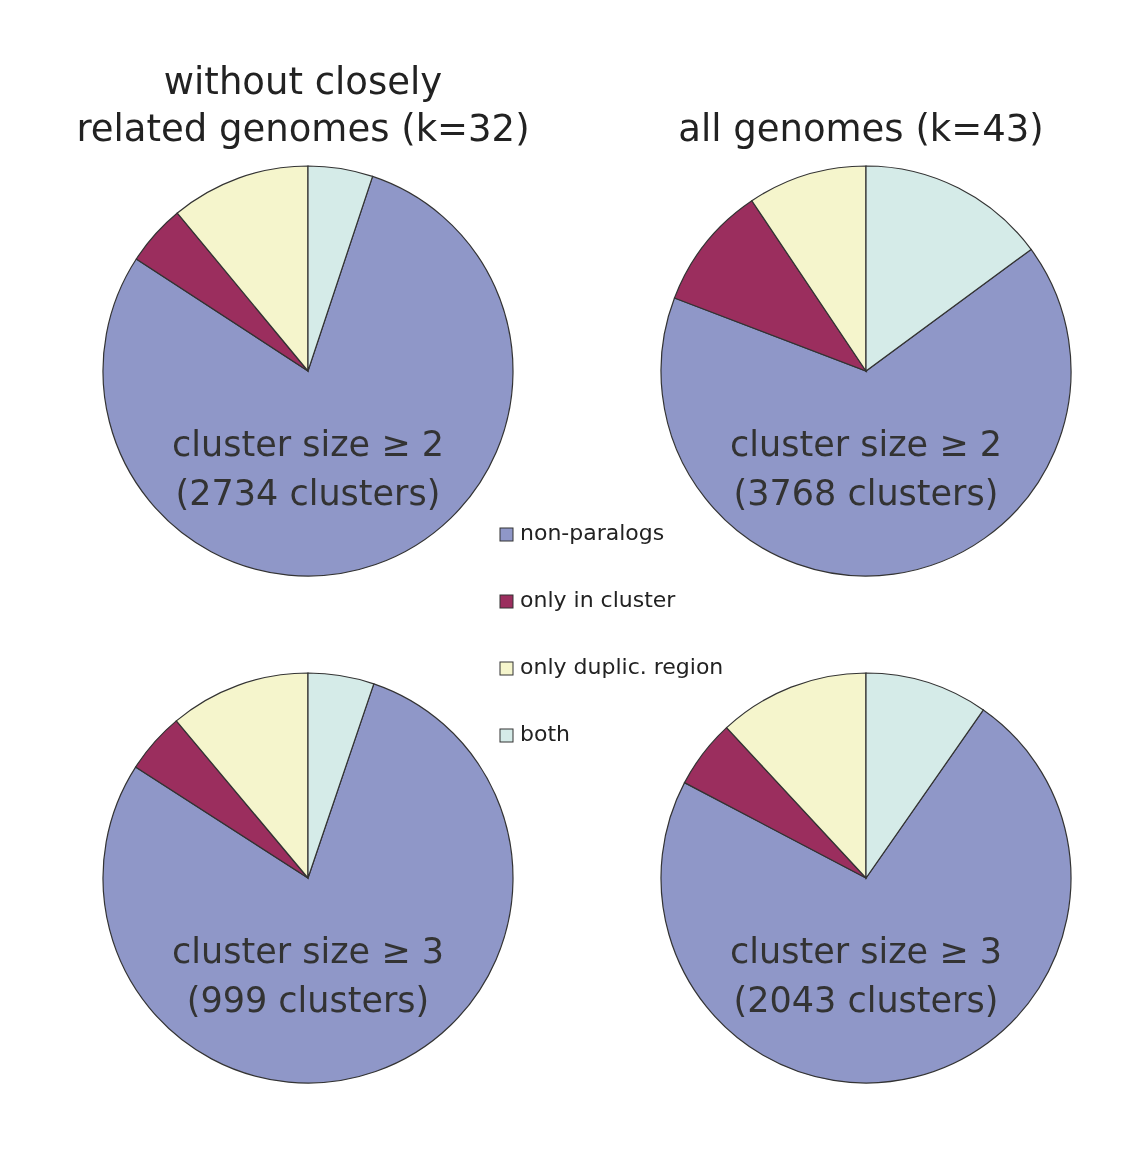 This screenshot has width=1137, height=1162. What do you see at coordinates (598, 599) in the screenshot?
I see `legend-label: only in cluster` at bounding box center [598, 599].